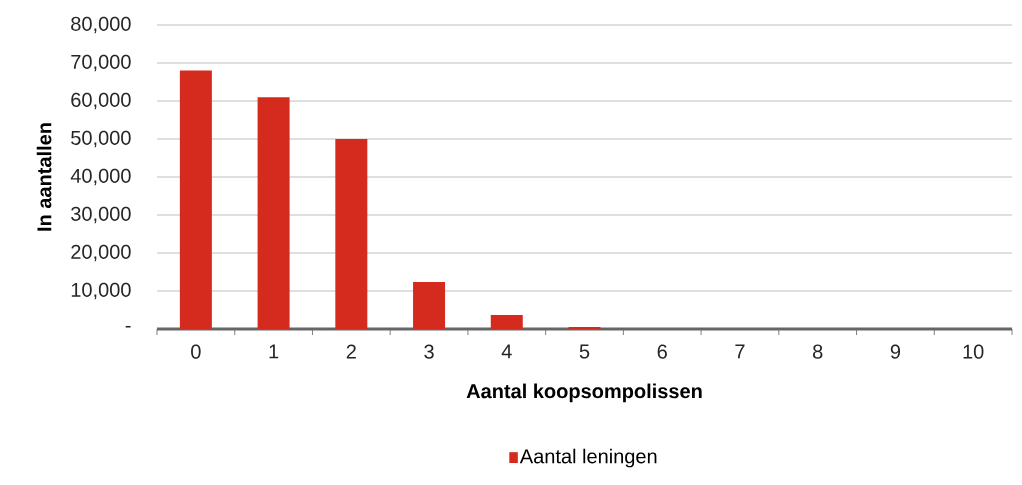  I want to click on x-tick-label: 9, so click(895, 351).